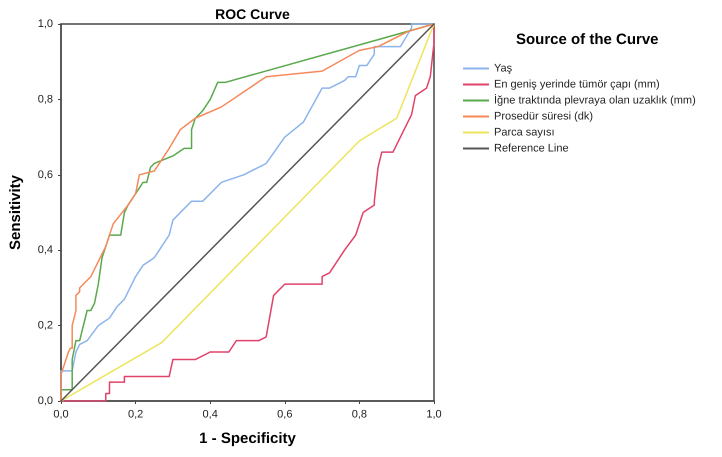  What do you see at coordinates (587, 39) in the screenshot?
I see `legend-title: Source of the Curve` at bounding box center [587, 39].